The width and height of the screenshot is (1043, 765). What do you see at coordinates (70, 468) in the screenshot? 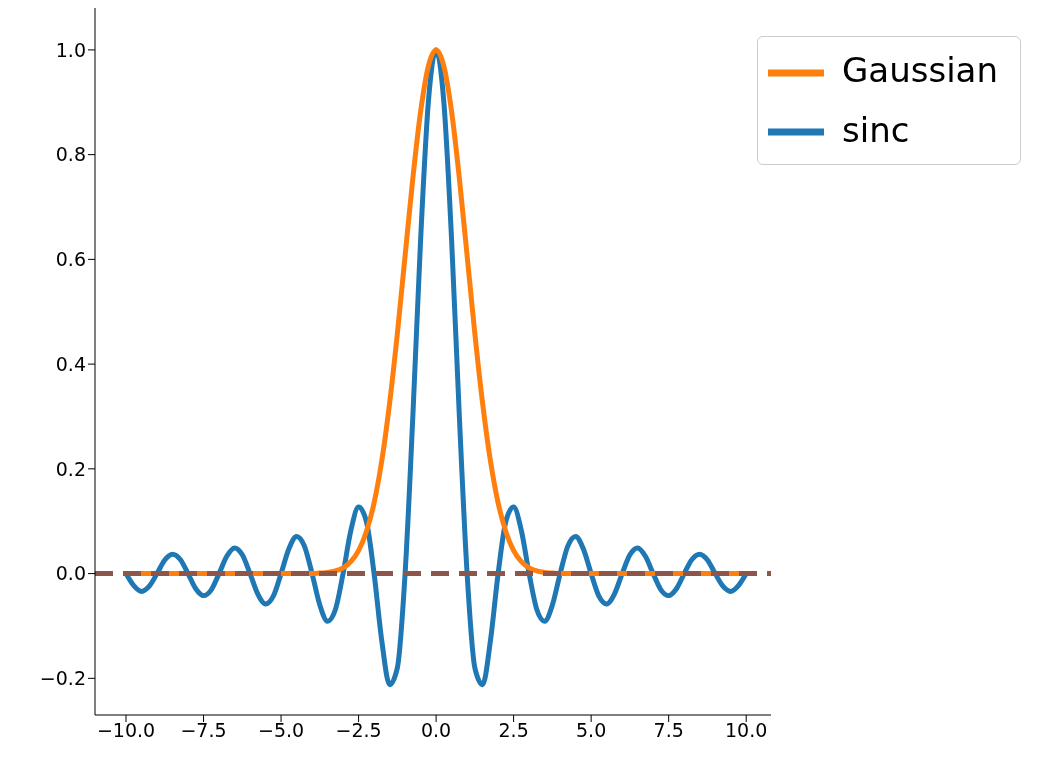
I see `y-tick-label: 0.2` at bounding box center [70, 468].